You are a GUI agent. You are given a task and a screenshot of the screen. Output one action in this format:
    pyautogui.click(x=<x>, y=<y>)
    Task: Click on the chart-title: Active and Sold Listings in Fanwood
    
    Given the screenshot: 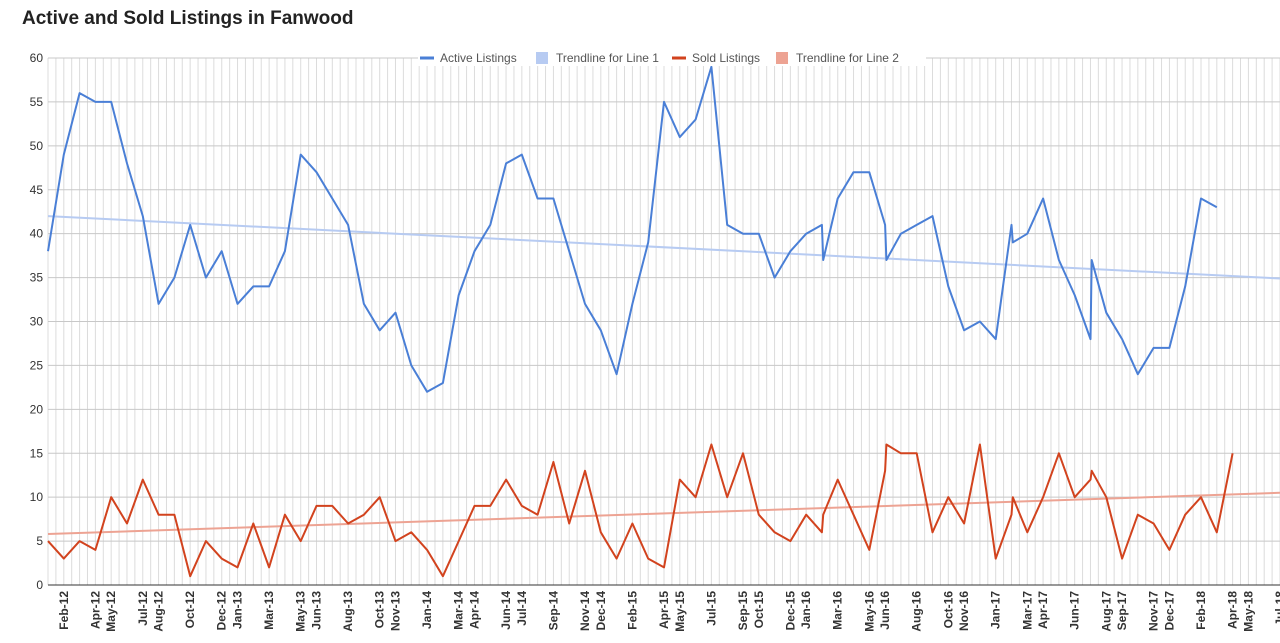 What is the action you would take?
    pyautogui.click(x=188, y=18)
    